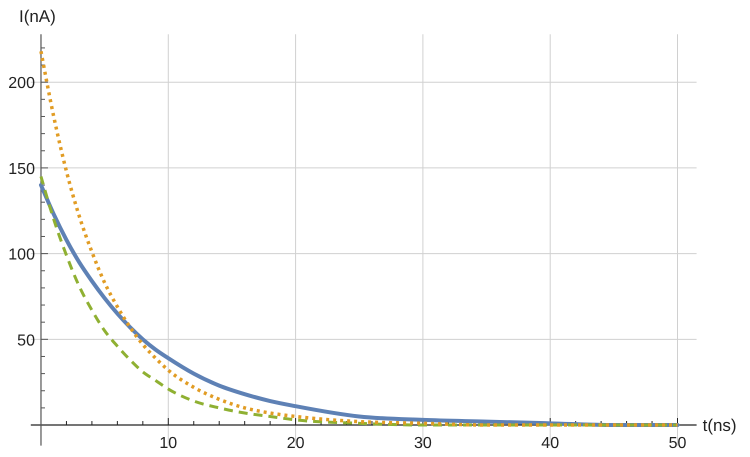 The width and height of the screenshot is (750, 457). What do you see at coordinates (22, 169) in the screenshot?
I see `y-tick-label: 150` at bounding box center [22, 169].